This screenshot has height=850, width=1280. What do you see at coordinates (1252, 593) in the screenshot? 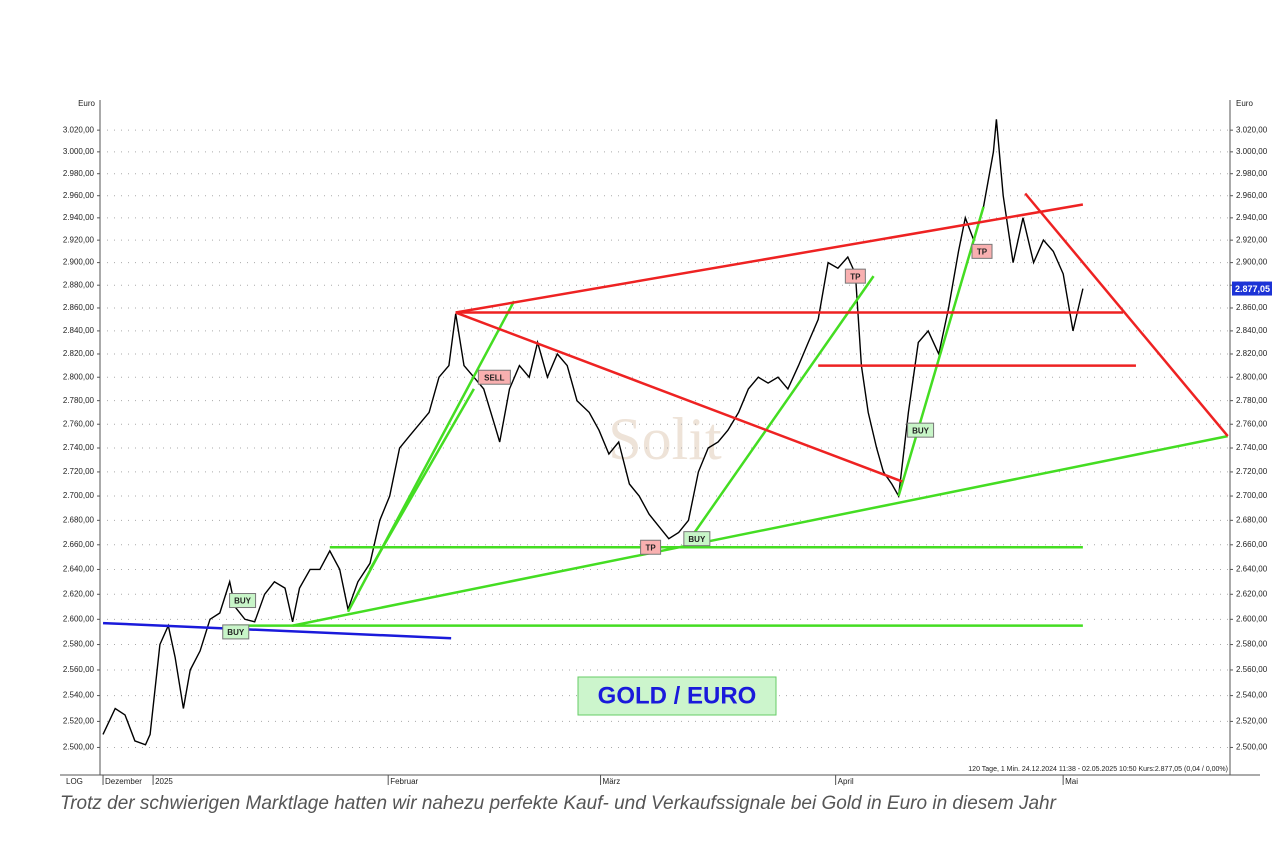
I see `y-tick-label-right: 2.620,00` at bounding box center [1252, 593].